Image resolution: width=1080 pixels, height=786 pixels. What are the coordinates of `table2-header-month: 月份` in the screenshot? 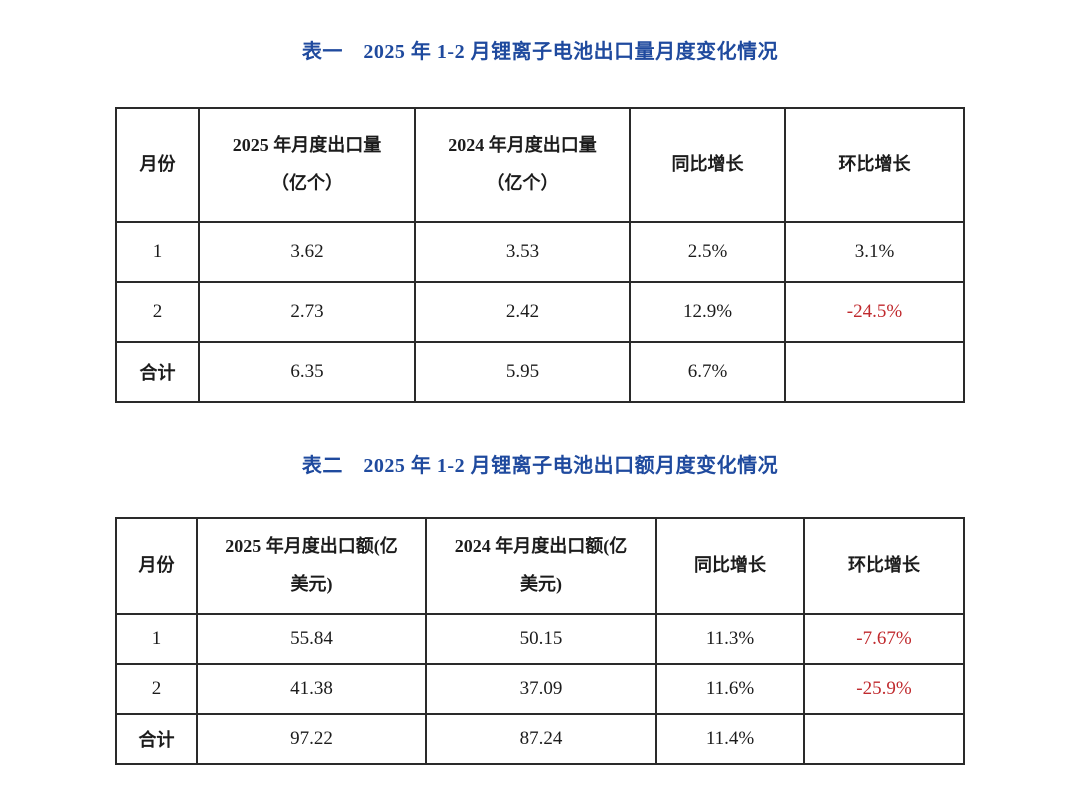 It's located at (156, 566).